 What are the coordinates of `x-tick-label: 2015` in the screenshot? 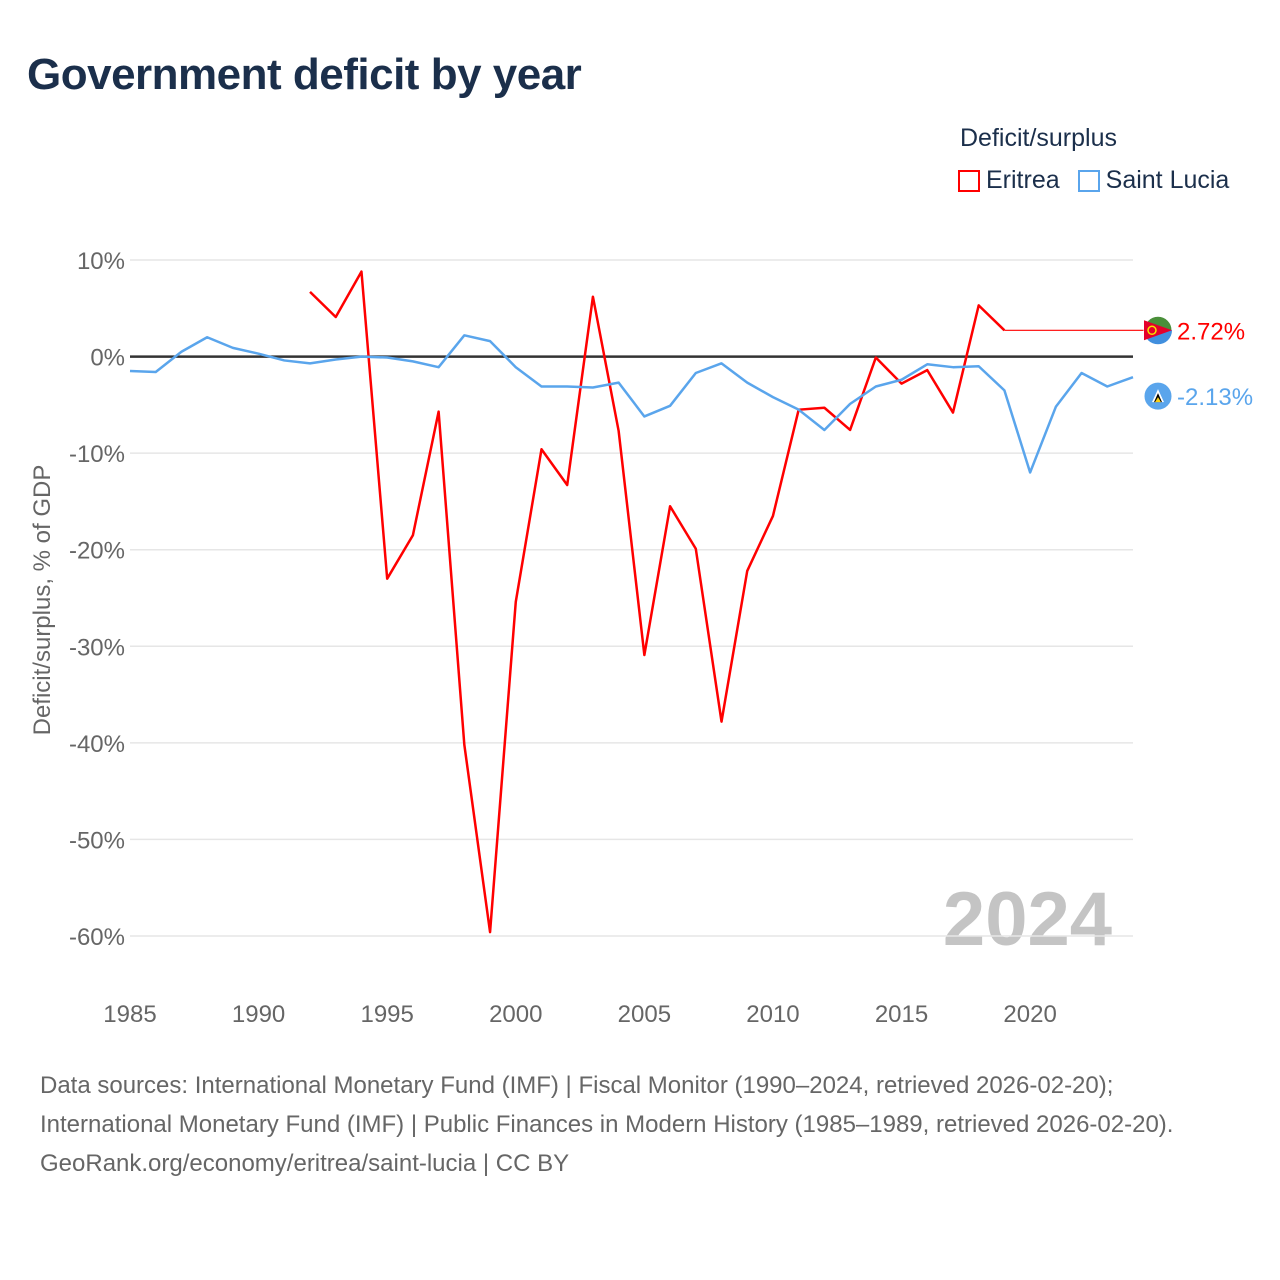 It's located at (901, 1014).